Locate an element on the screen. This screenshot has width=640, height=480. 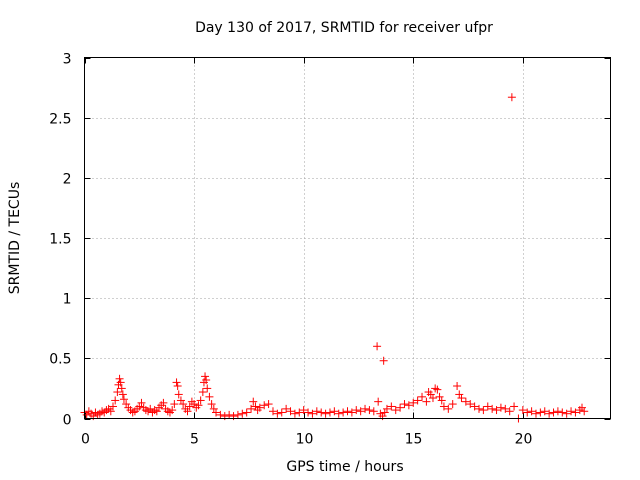
y-tick-label: 1 is located at coordinates (67, 300).